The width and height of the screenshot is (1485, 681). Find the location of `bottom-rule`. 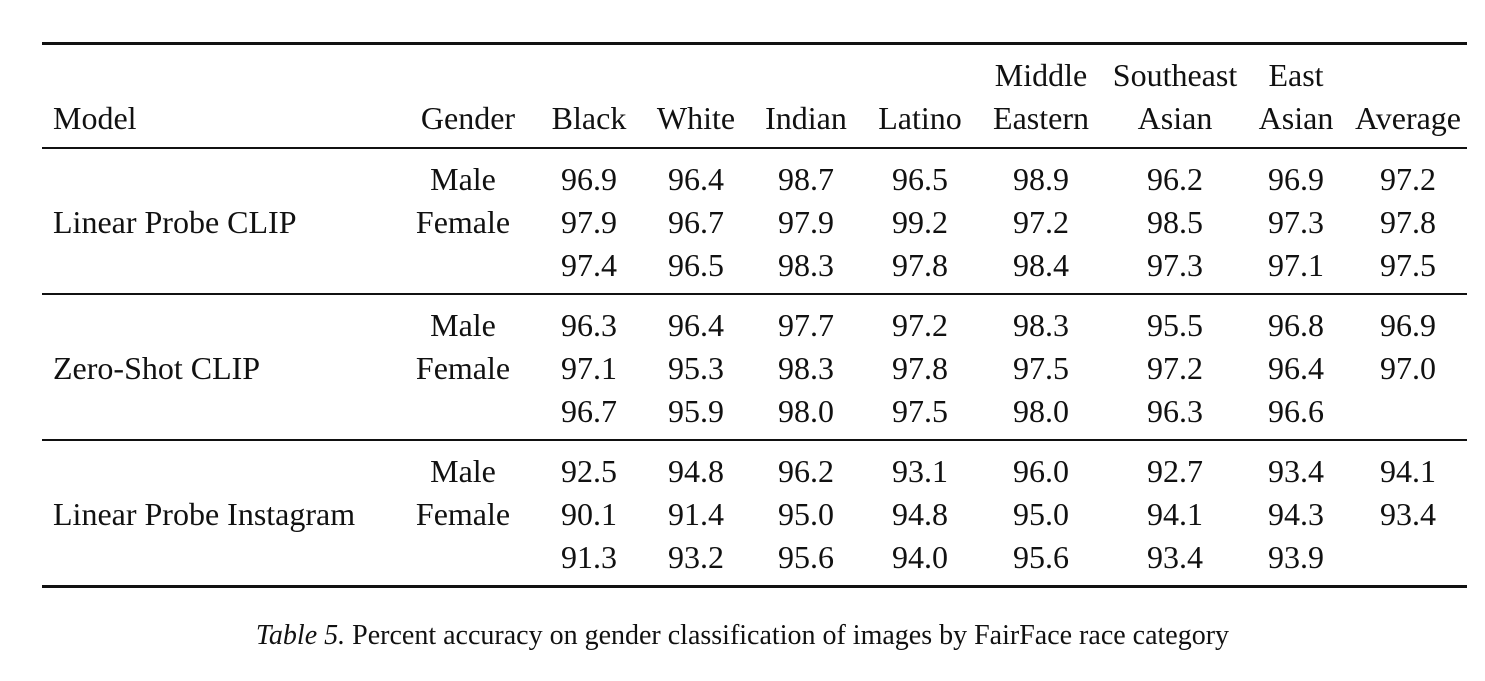

bottom-rule is located at coordinates (754, 586).